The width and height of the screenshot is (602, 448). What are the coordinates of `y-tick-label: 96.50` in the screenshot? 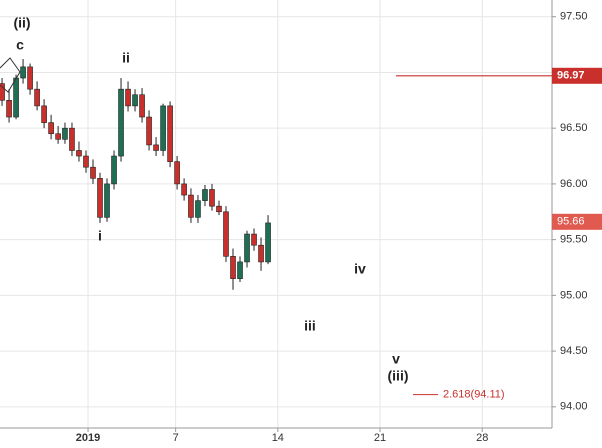 It's located at (574, 128).